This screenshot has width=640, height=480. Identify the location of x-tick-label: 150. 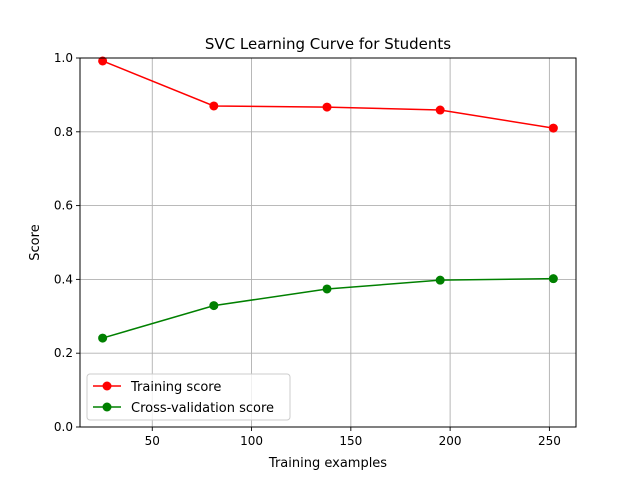
(350, 441).